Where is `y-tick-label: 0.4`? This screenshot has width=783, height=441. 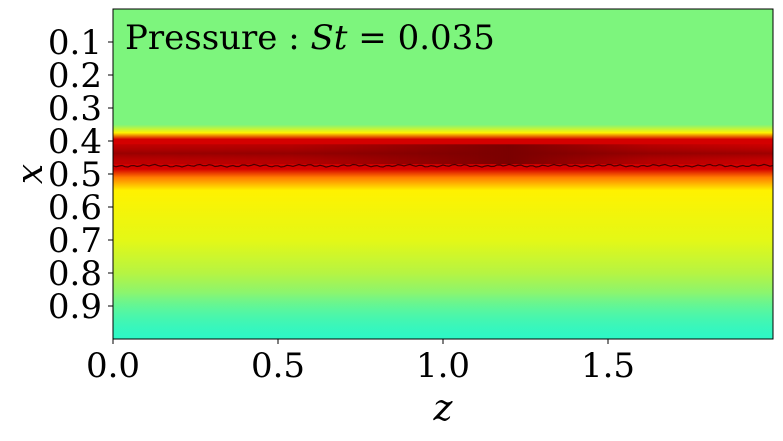 y-tick-label: 0.4 is located at coordinates (75, 142).